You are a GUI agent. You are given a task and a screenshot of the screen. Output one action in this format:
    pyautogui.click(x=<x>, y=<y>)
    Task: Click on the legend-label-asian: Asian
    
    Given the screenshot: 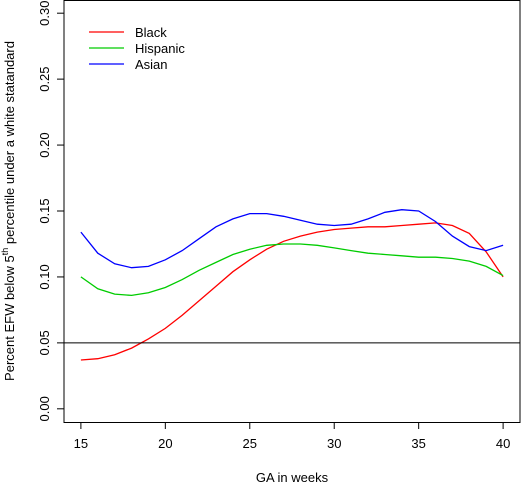 What is the action you would take?
    pyautogui.click(x=151, y=64)
    